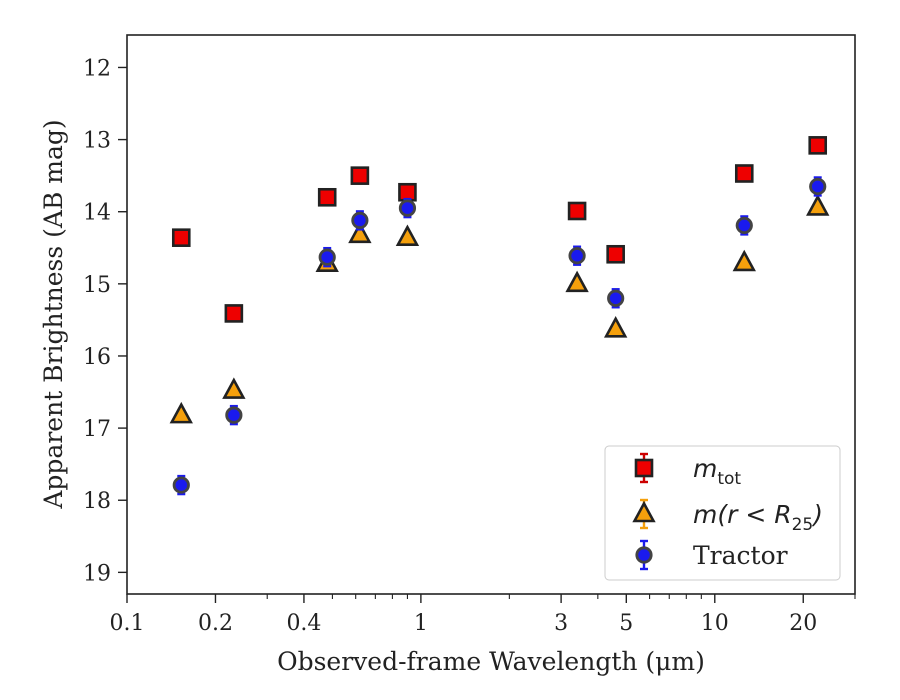 The width and height of the screenshot is (900, 700). Describe the element at coordinates (561, 623) in the screenshot. I see `x-tick-label: 3` at that location.